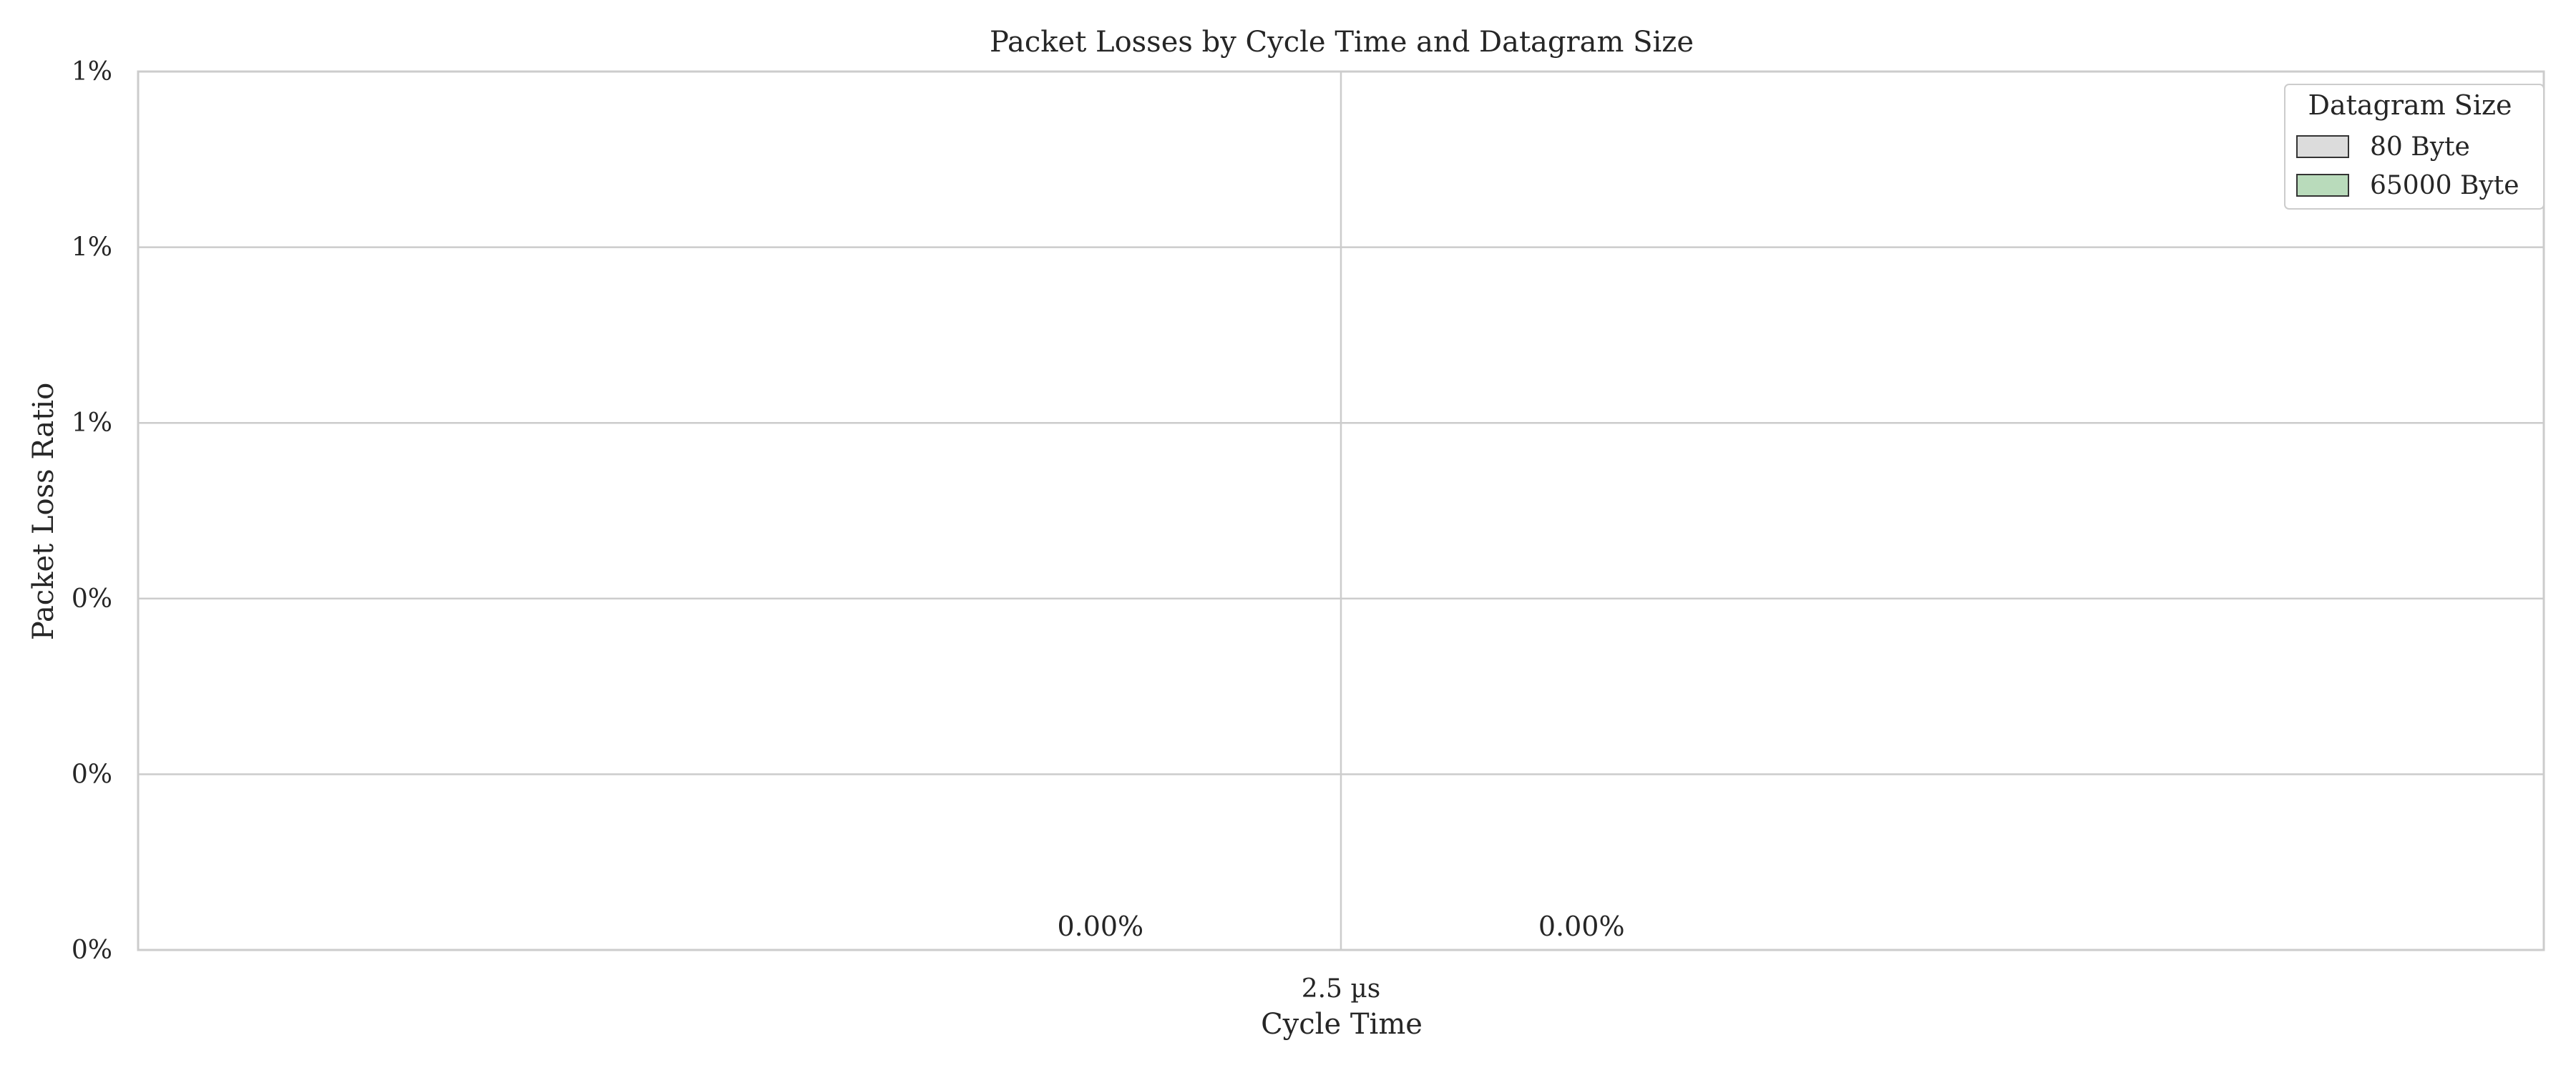  Describe the element at coordinates (2420, 147) in the screenshot. I see `legend-label: 80 Byte` at that location.